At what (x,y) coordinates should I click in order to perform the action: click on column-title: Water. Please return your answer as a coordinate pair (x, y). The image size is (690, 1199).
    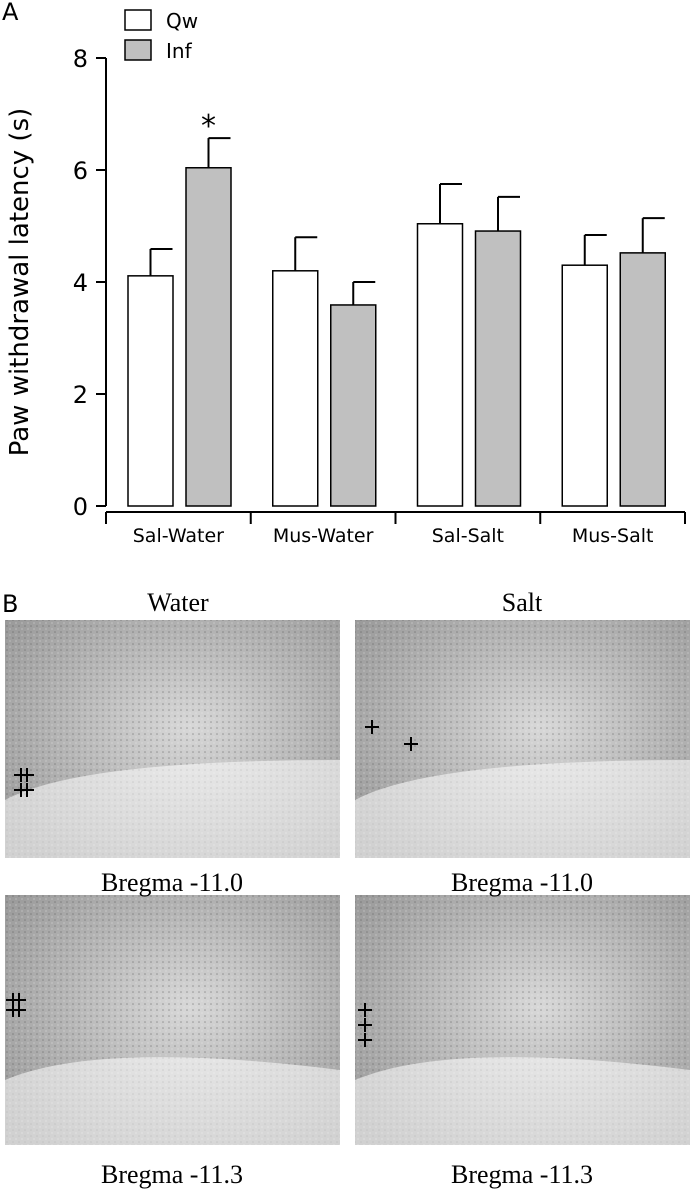
    Looking at the image, I should click on (178, 602).